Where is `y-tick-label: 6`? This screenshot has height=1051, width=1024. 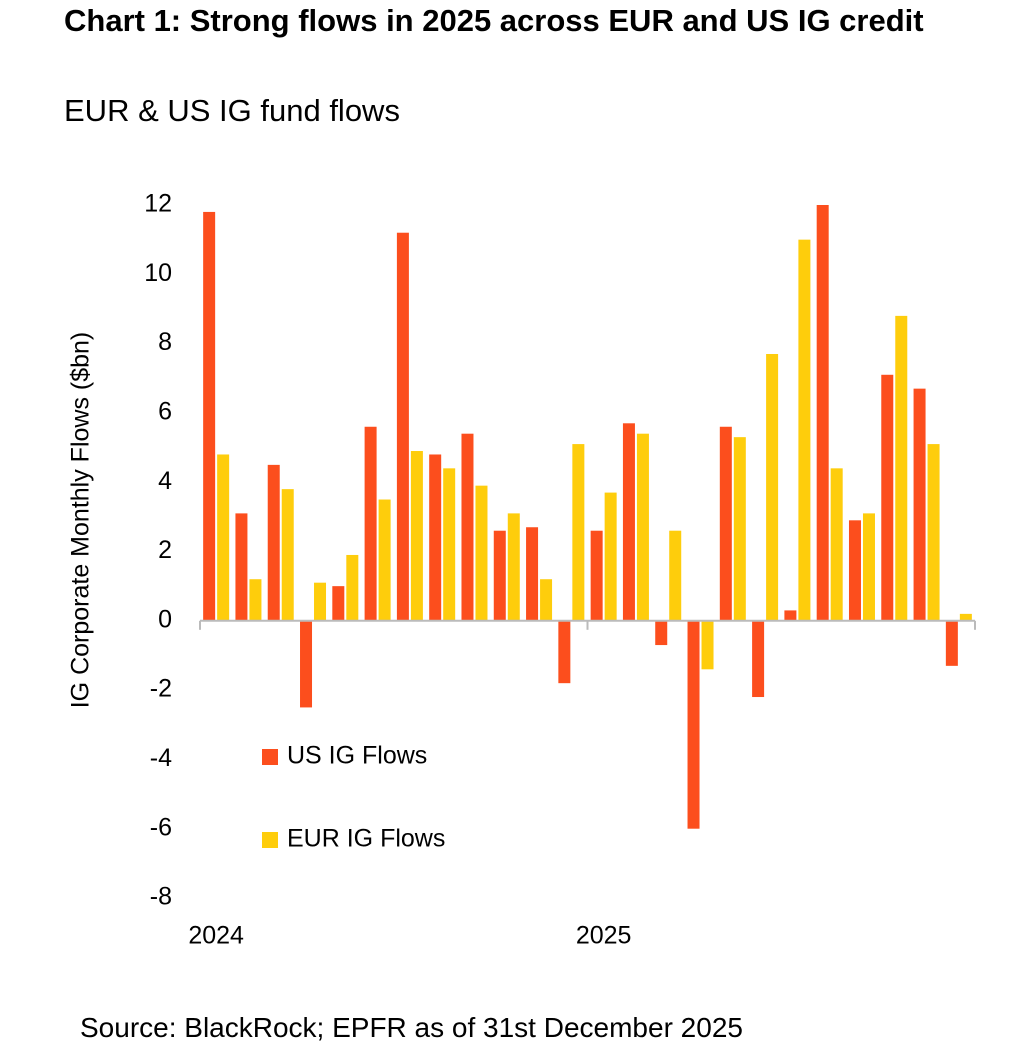
y-tick-label: 6 is located at coordinates (165, 412).